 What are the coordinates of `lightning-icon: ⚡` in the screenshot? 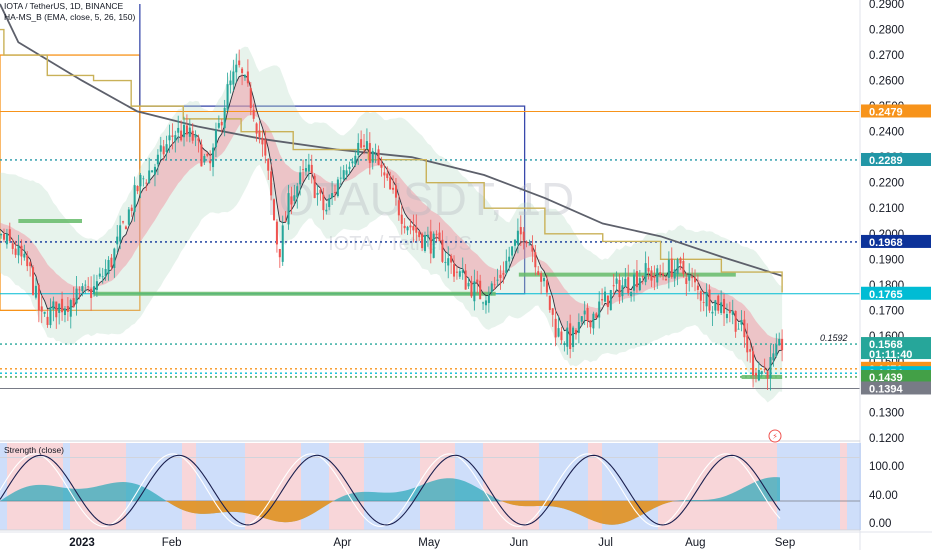 It's located at (775, 436).